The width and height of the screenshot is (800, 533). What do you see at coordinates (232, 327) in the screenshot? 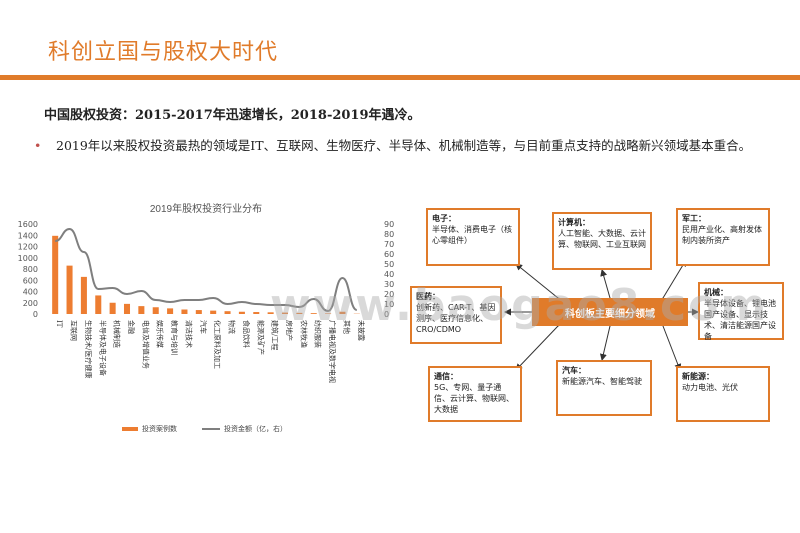
I see `x-tick-label: 物流` at bounding box center [232, 327].